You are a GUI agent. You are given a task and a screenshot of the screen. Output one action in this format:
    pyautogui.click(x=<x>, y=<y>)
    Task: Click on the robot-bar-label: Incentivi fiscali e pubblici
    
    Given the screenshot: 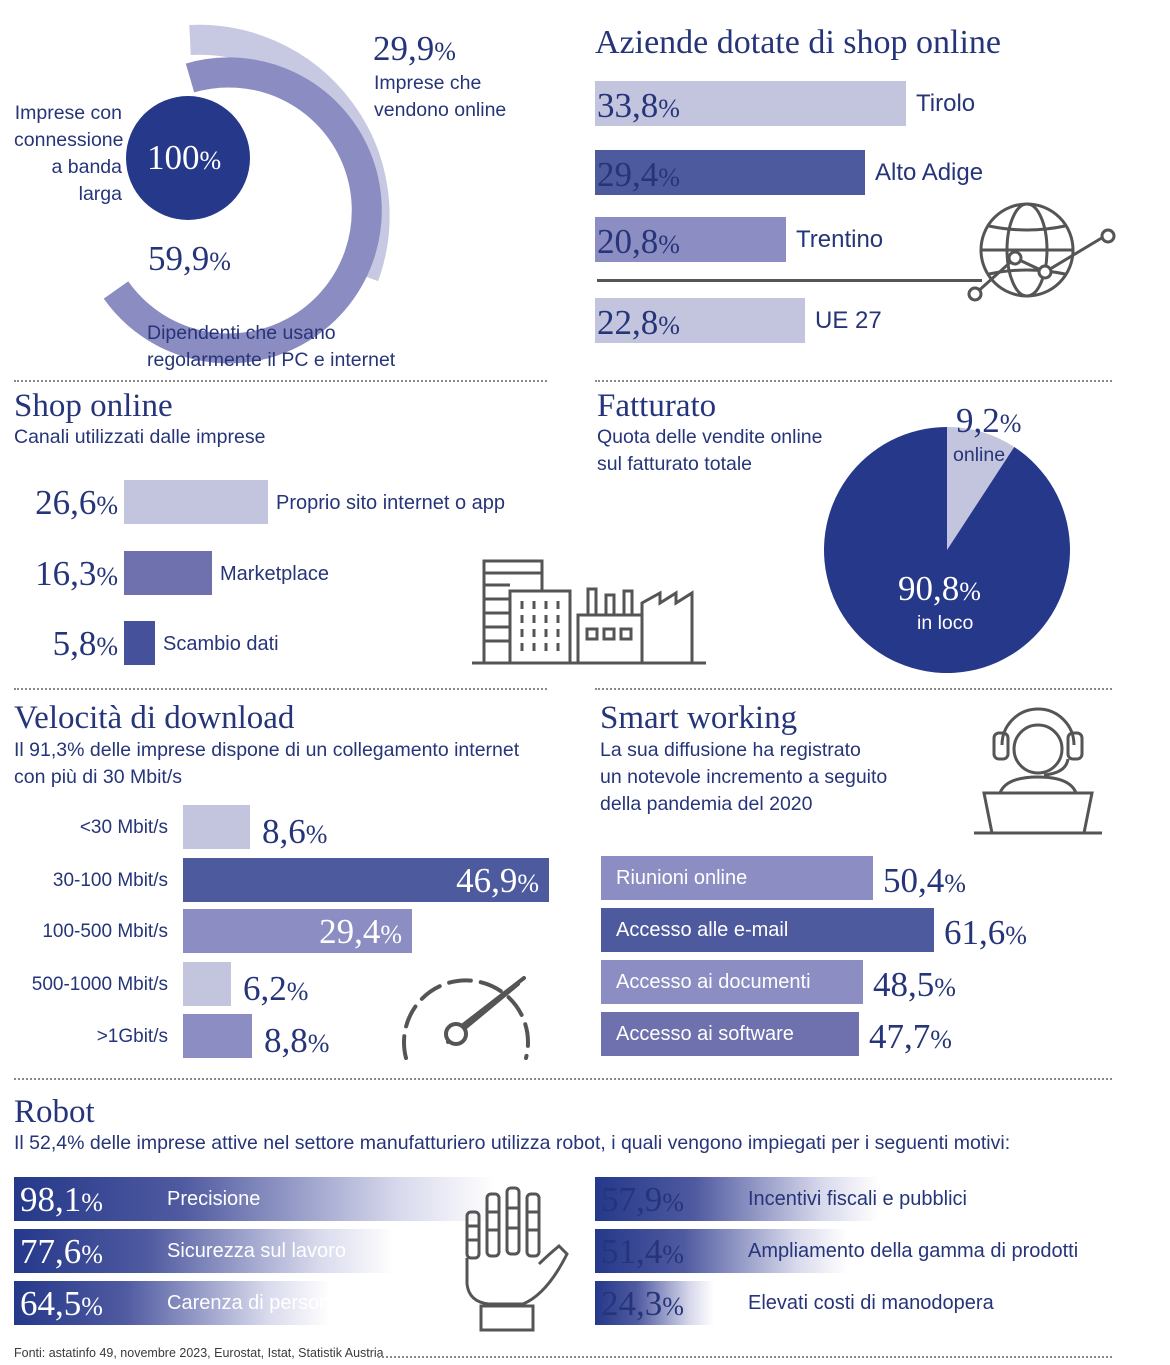 What is the action you would take?
    pyautogui.click(x=857, y=1199)
    